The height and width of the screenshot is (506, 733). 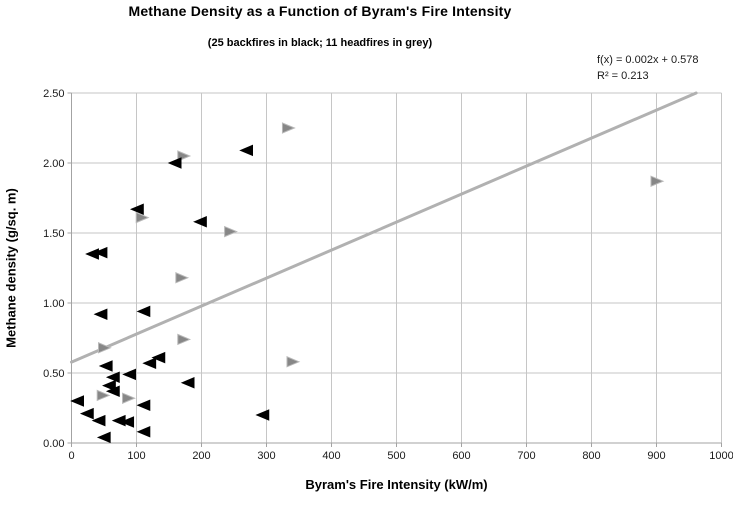 What do you see at coordinates (331, 456) in the screenshot?
I see `x-tick-label: 400` at bounding box center [331, 456].